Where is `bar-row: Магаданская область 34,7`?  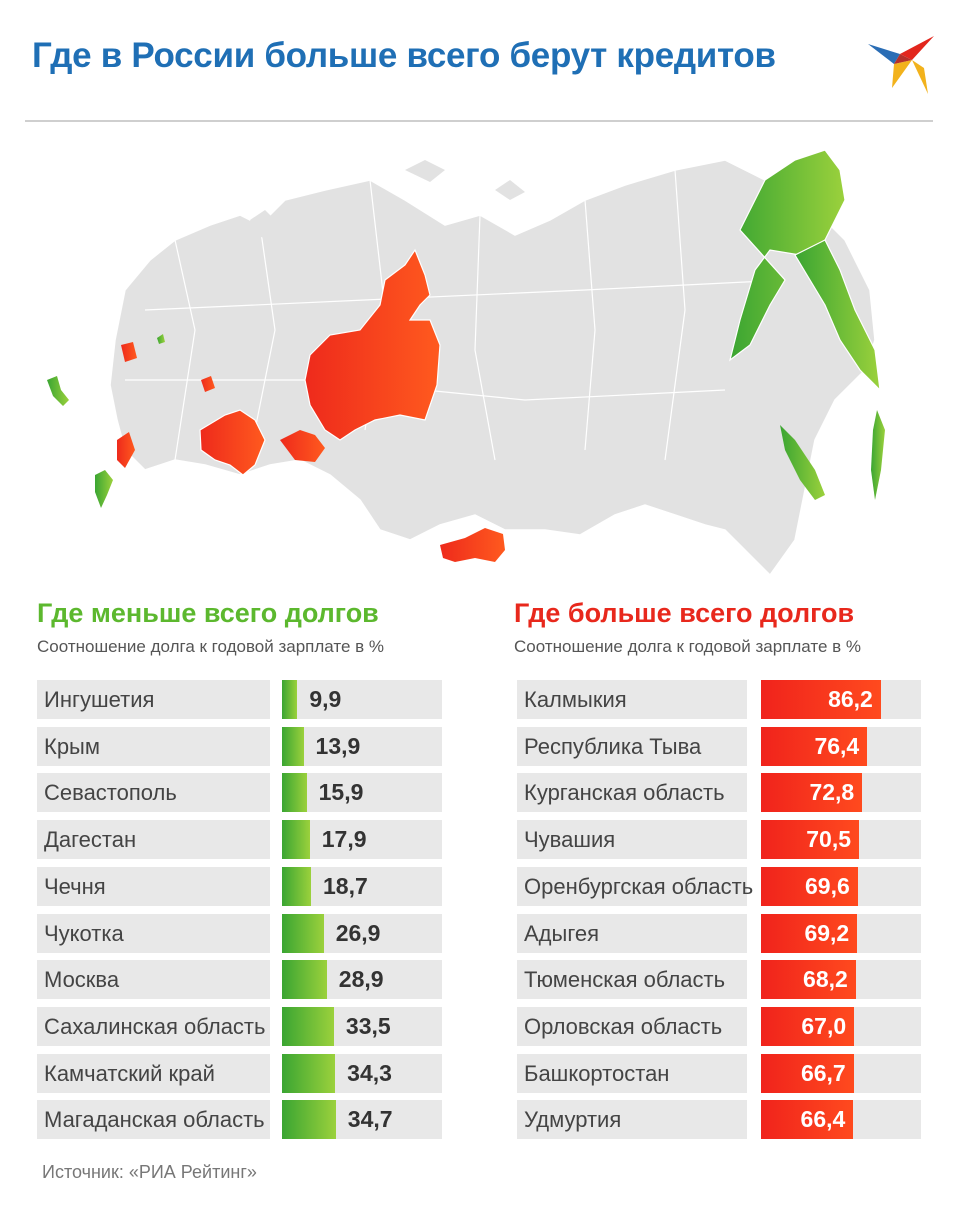 bar-row: Магаданская область 34,7 is located at coordinates (239, 1120).